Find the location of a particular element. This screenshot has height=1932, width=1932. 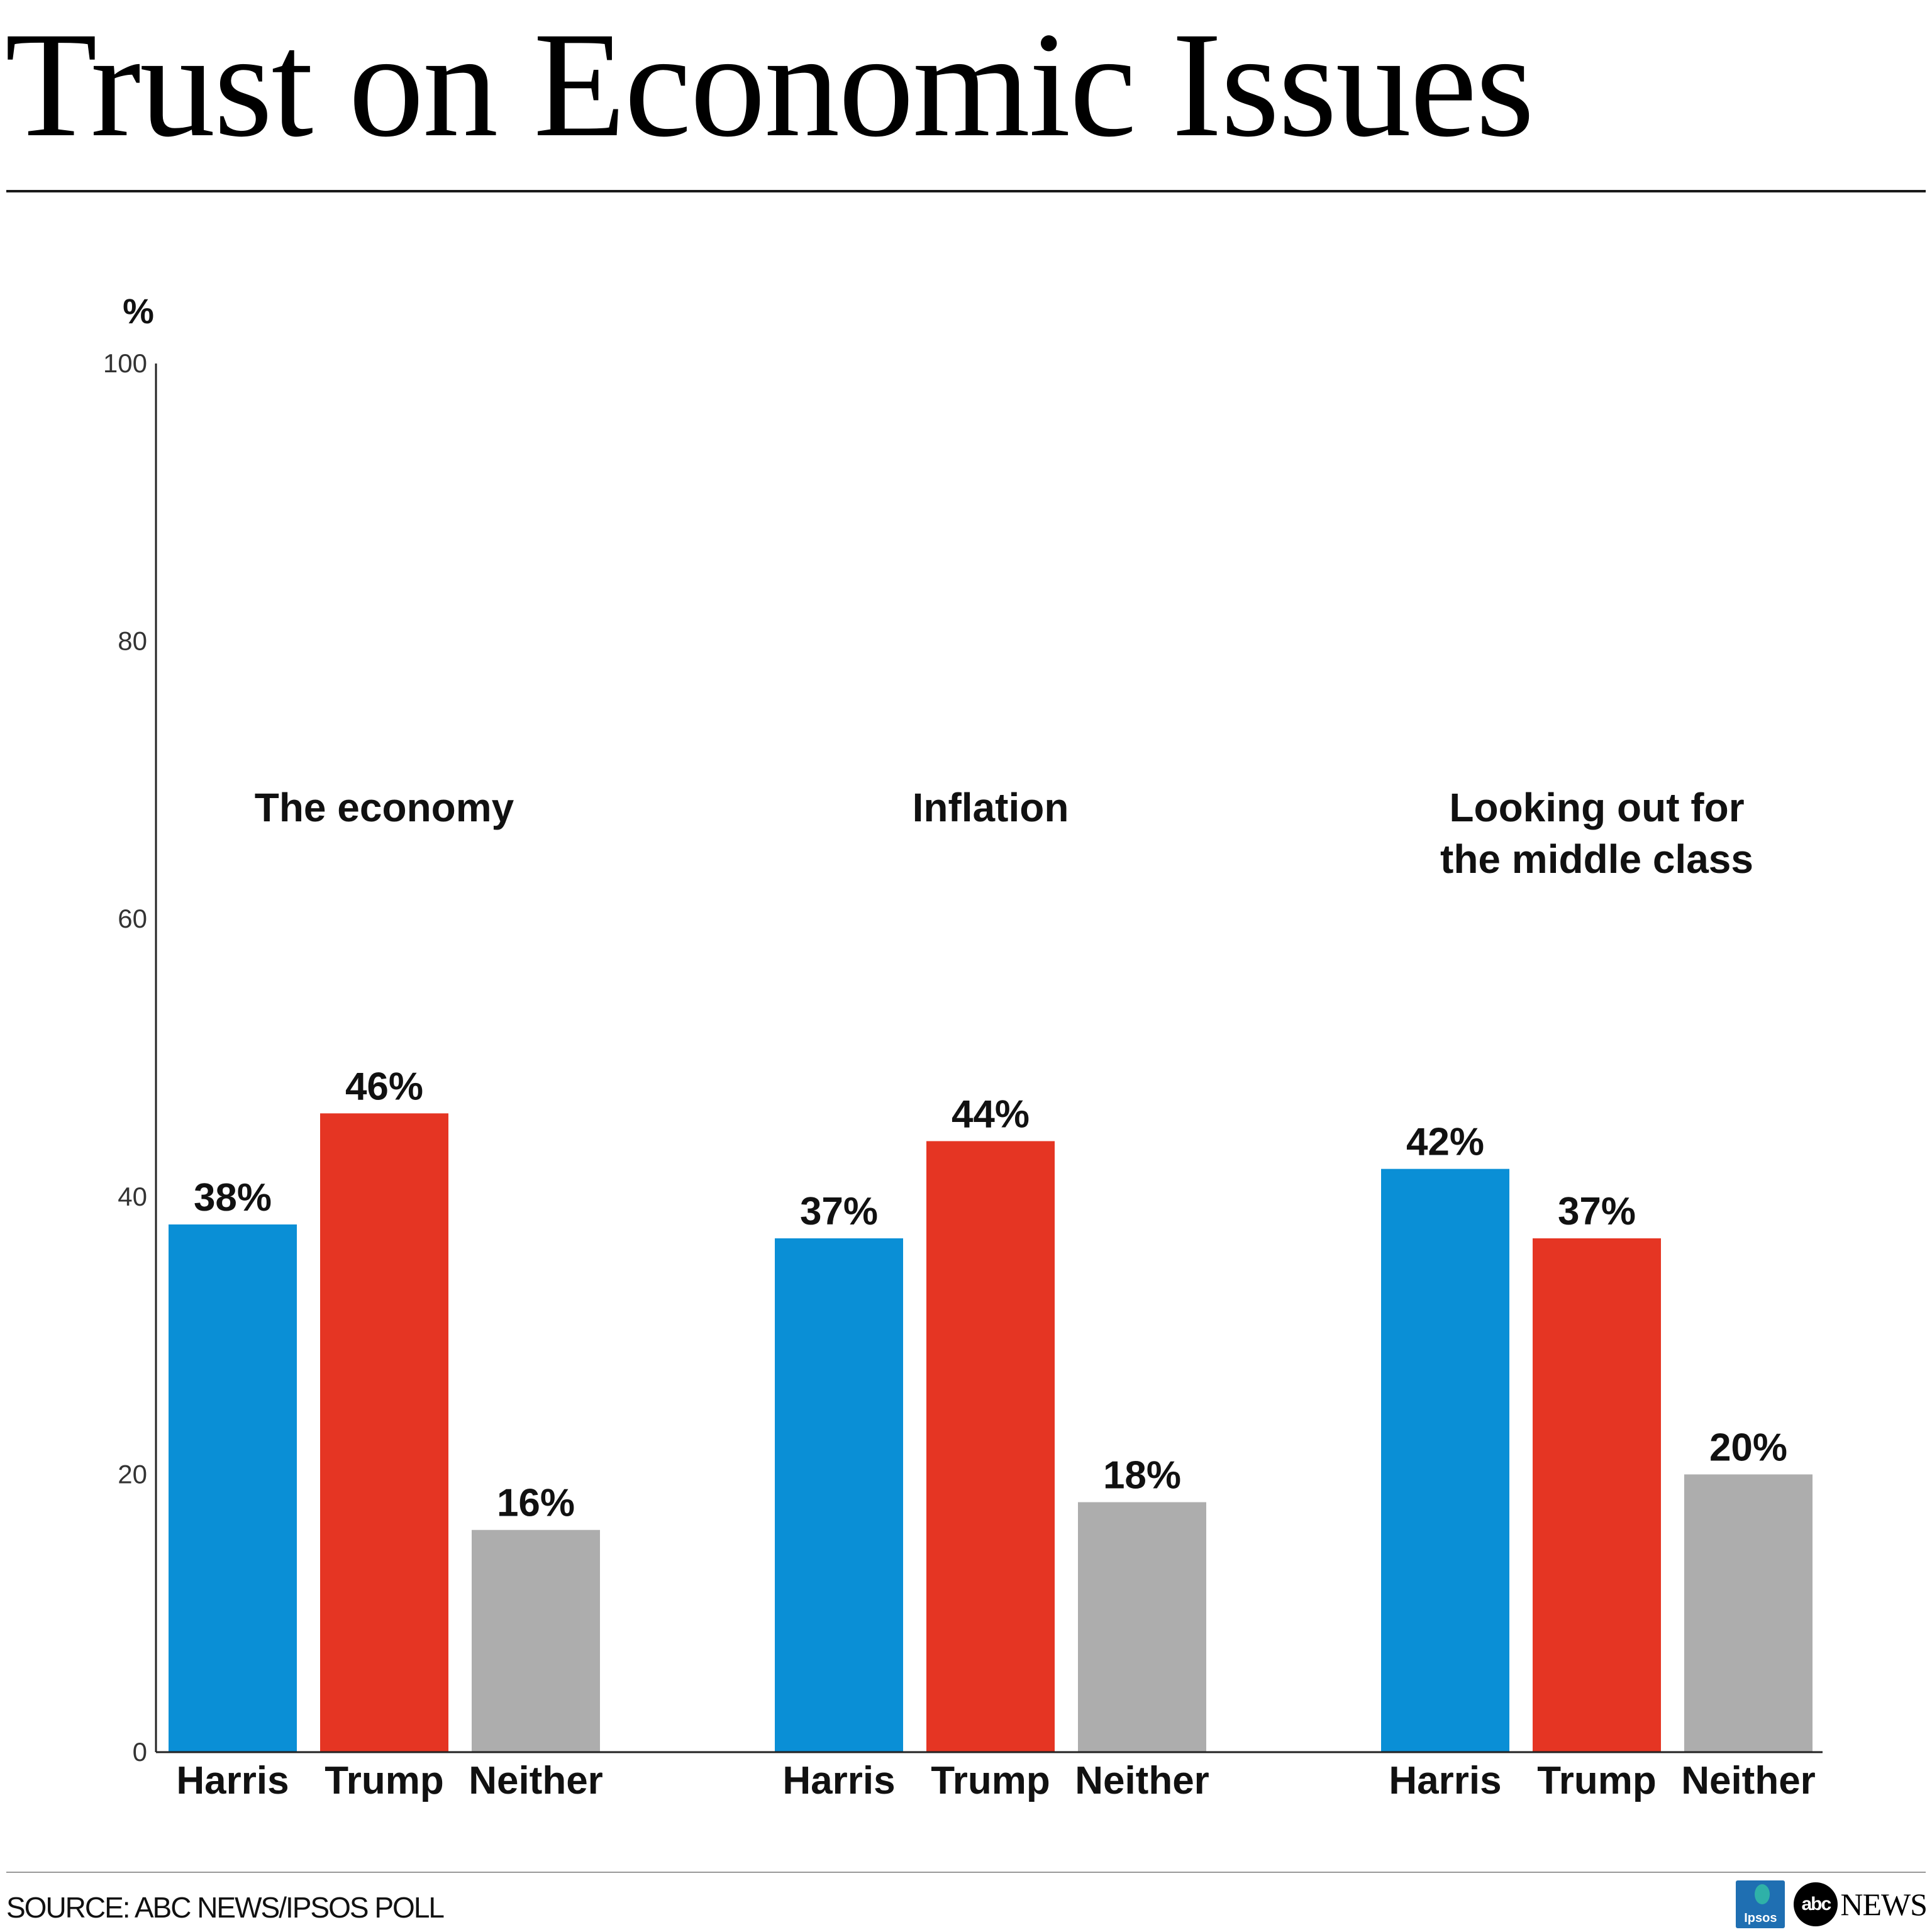

value-label: 20% is located at coordinates (1748, 1447).